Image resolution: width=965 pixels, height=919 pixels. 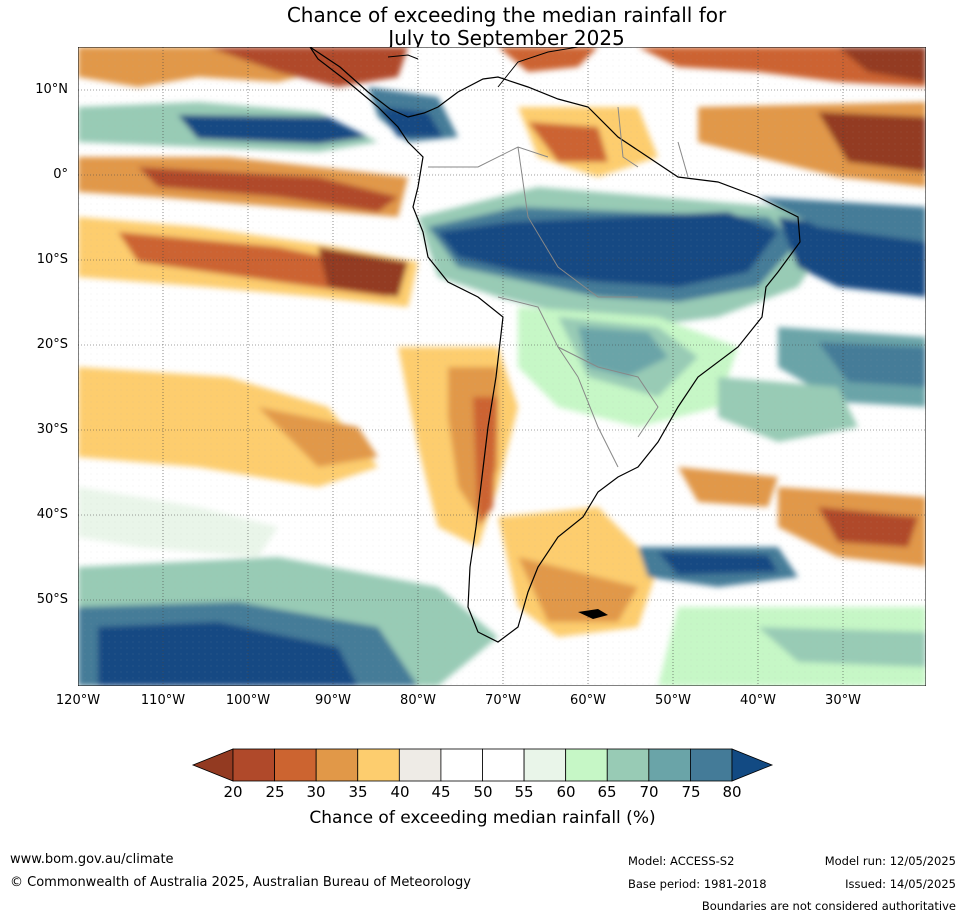 I want to click on lat-label-30s: 30°S, so click(x=52, y=429).